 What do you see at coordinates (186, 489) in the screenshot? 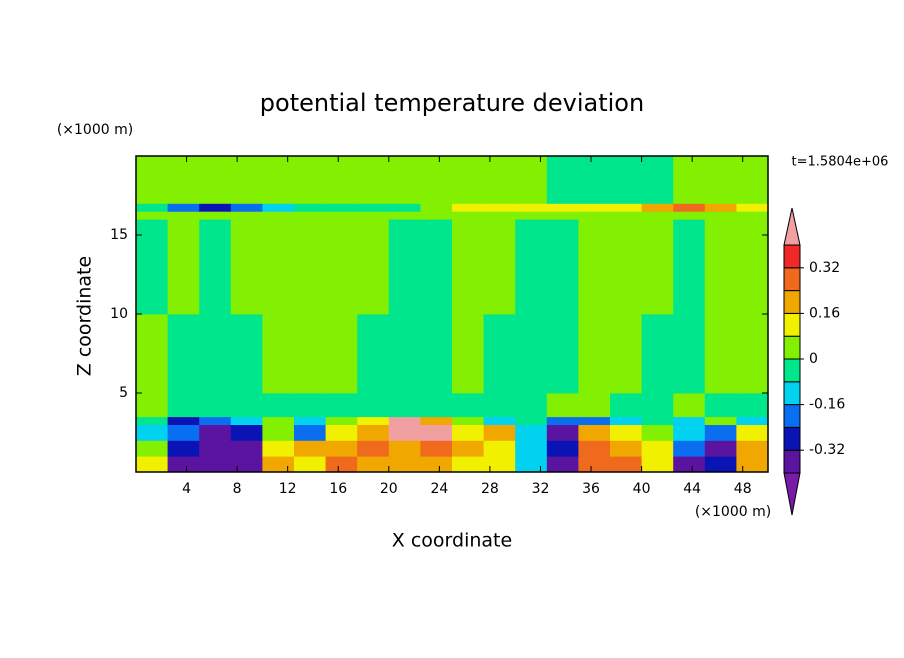
I see `x-tick-label: 4` at bounding box center [186, 489].